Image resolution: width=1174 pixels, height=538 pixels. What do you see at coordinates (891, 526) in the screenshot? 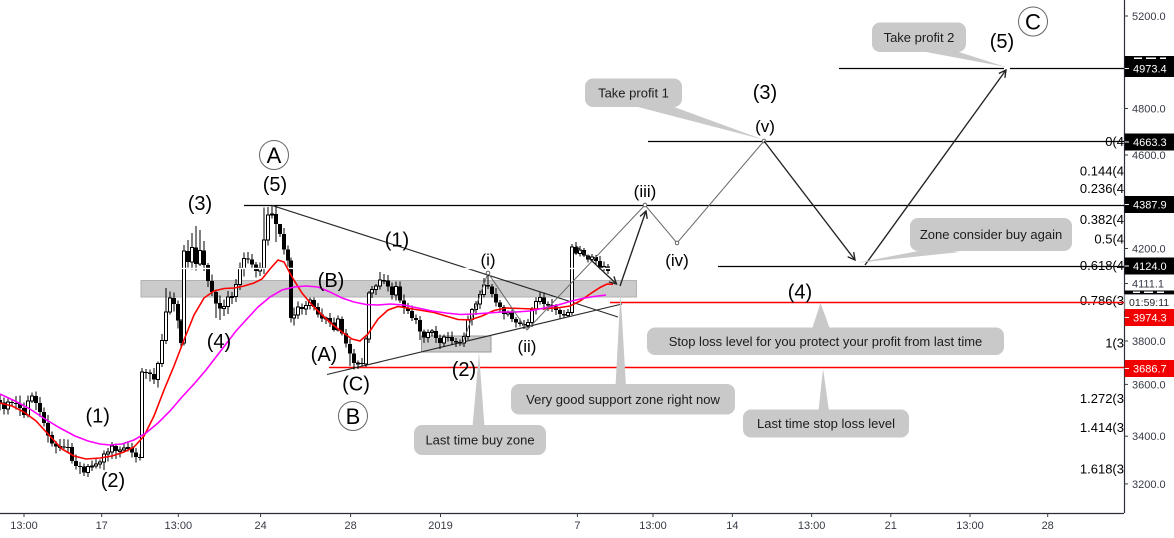
I see `svg-text: 21` at bounding box center [891, 526].